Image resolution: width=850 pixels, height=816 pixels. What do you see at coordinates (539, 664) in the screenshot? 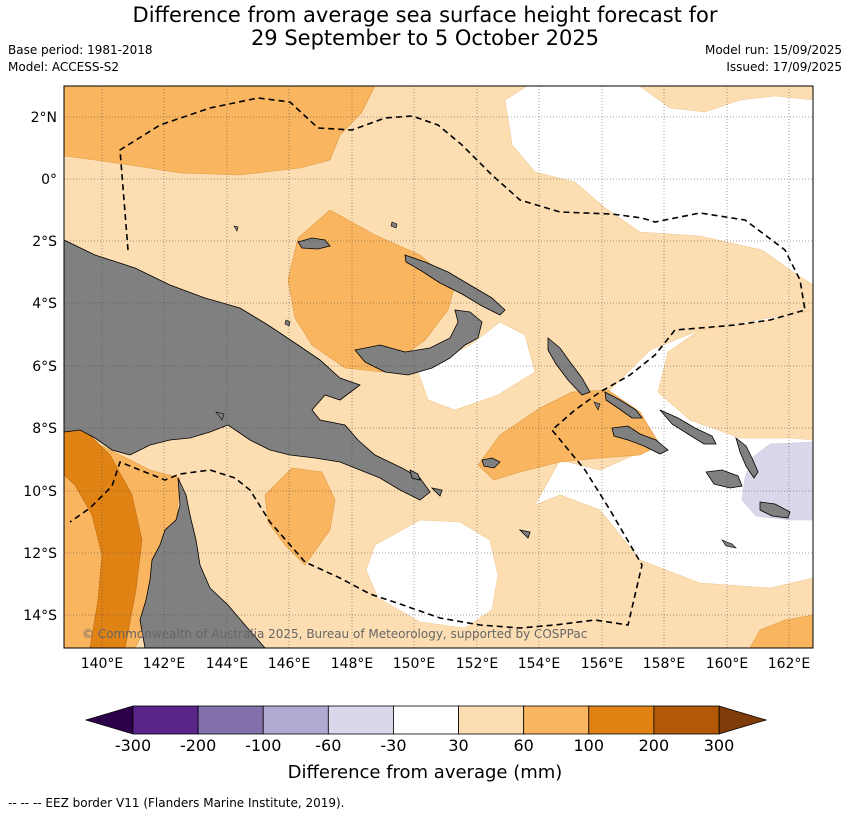
I see `lon-tick-label: 154°E` at bounding box center [539, 664].